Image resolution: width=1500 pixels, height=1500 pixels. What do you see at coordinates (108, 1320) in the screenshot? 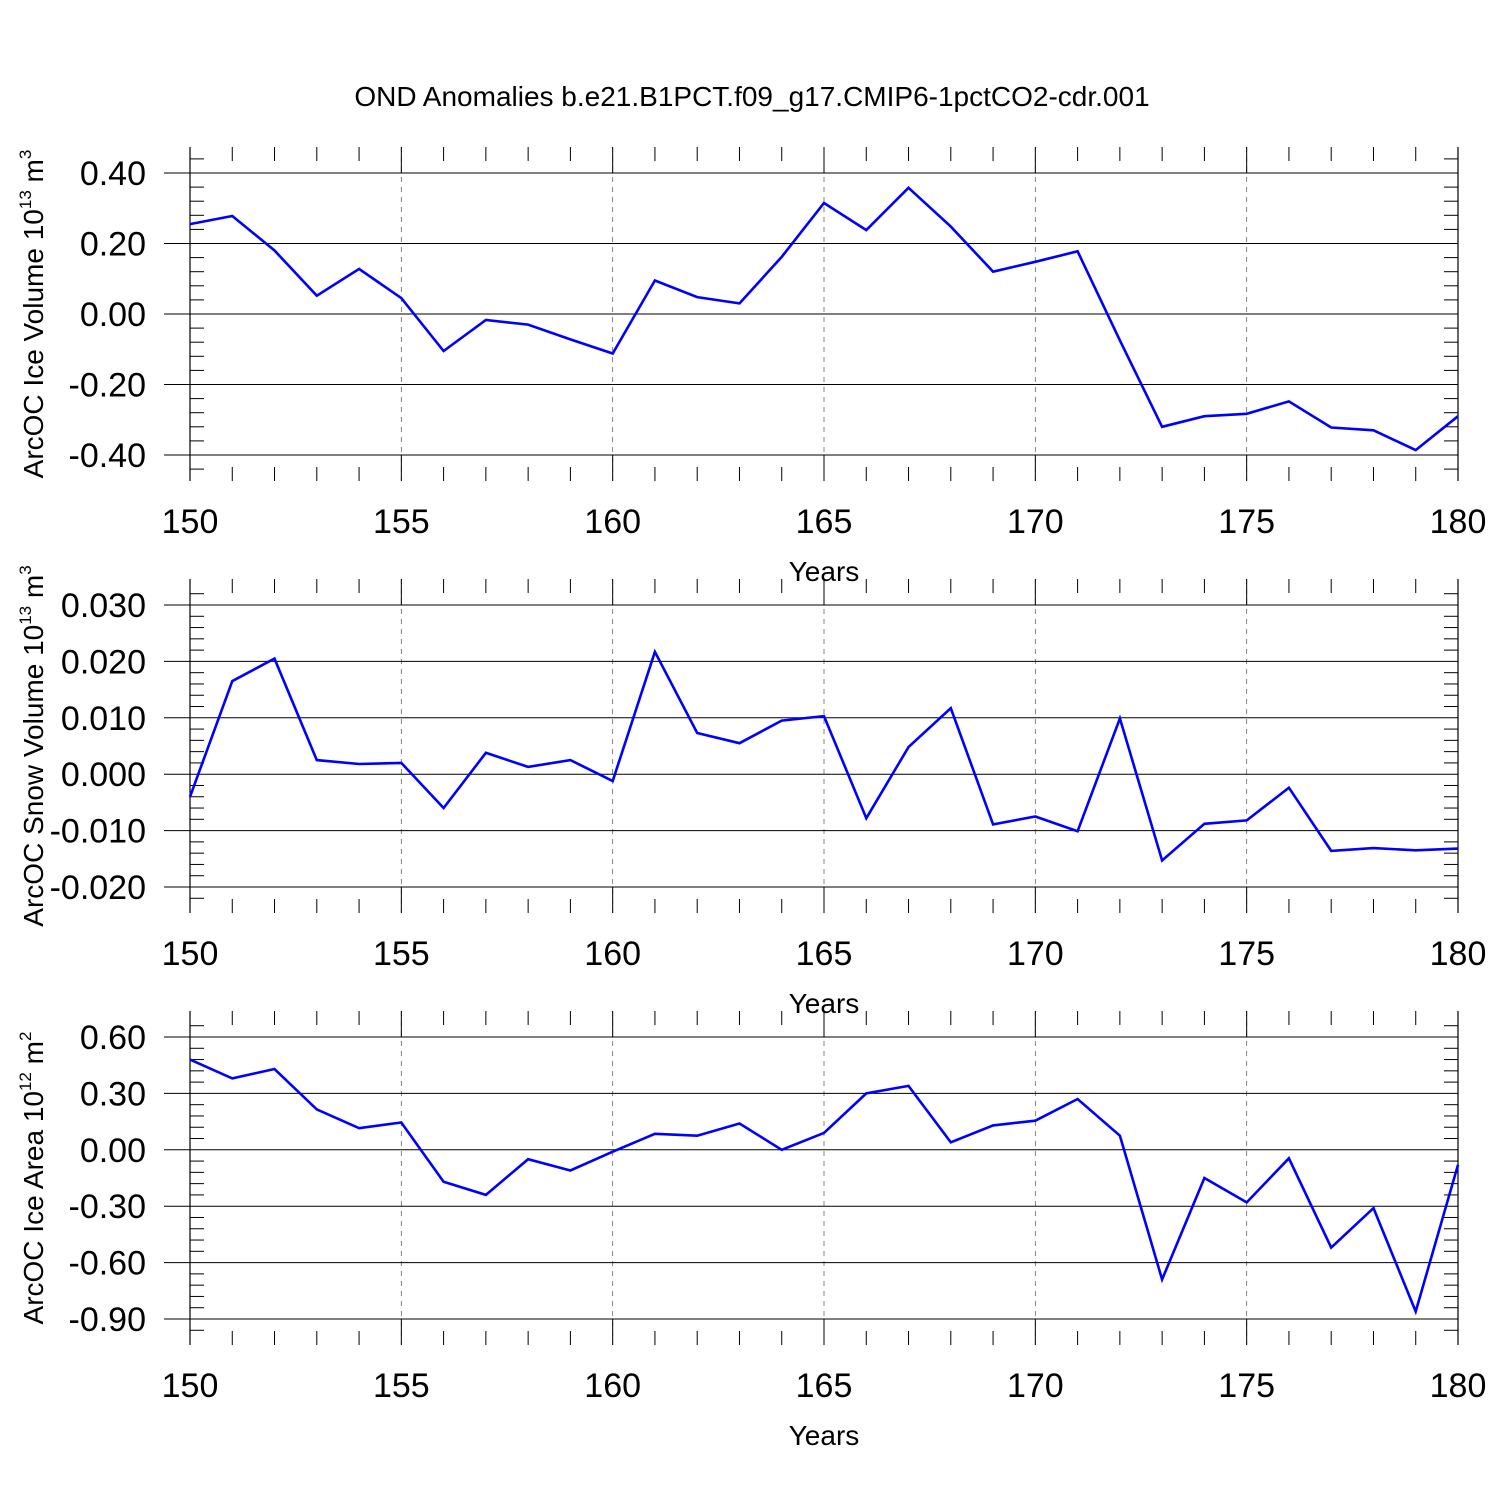
I see `y-tick-label: -0.90` at bounding box center [108, 1320].